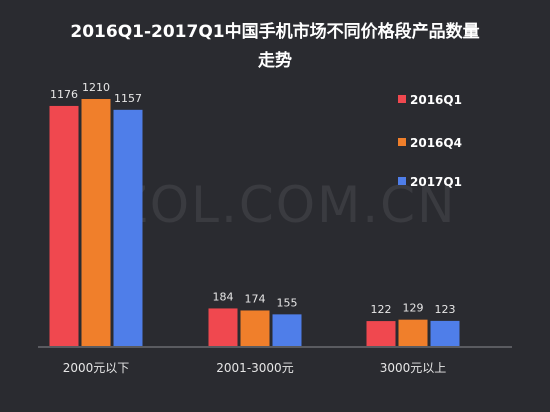  I want to click on legend-swatch-2017Q1, so click(402, 181).